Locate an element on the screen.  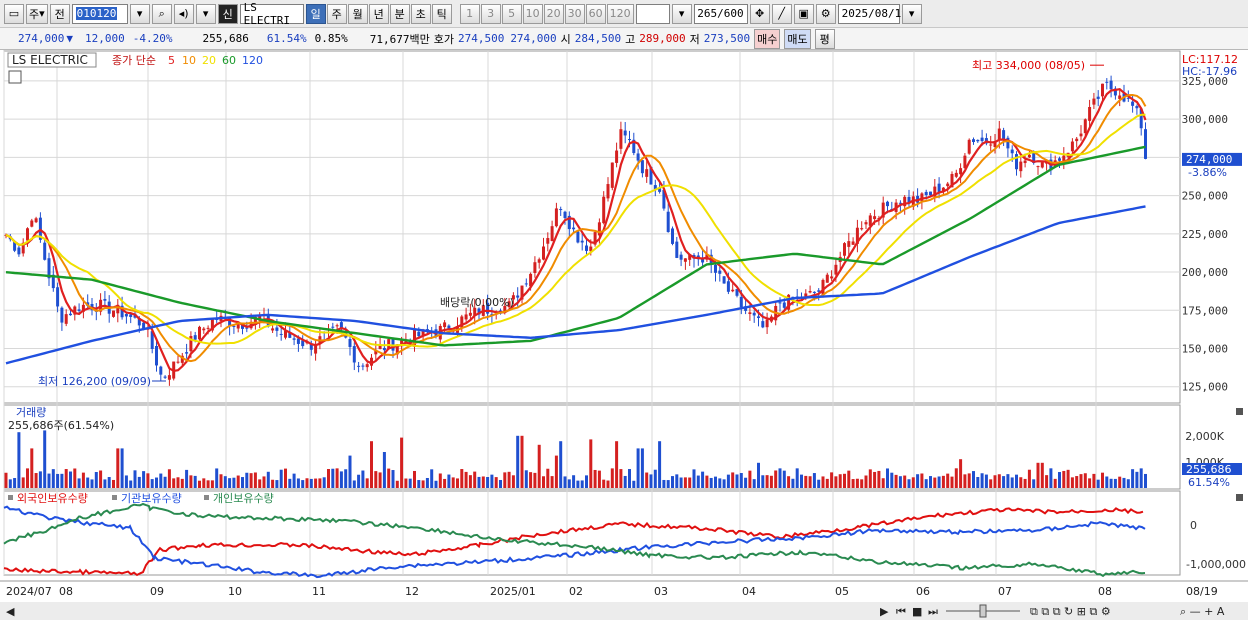
date-input: 2025/08/19 is located at coordinates (872, 13).